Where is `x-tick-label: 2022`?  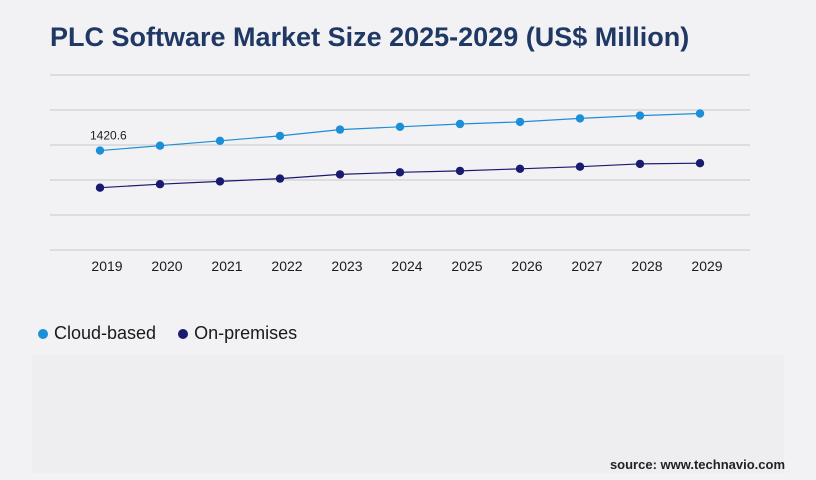 x-tick-label: 2022 is located at coordinates (286, 266).